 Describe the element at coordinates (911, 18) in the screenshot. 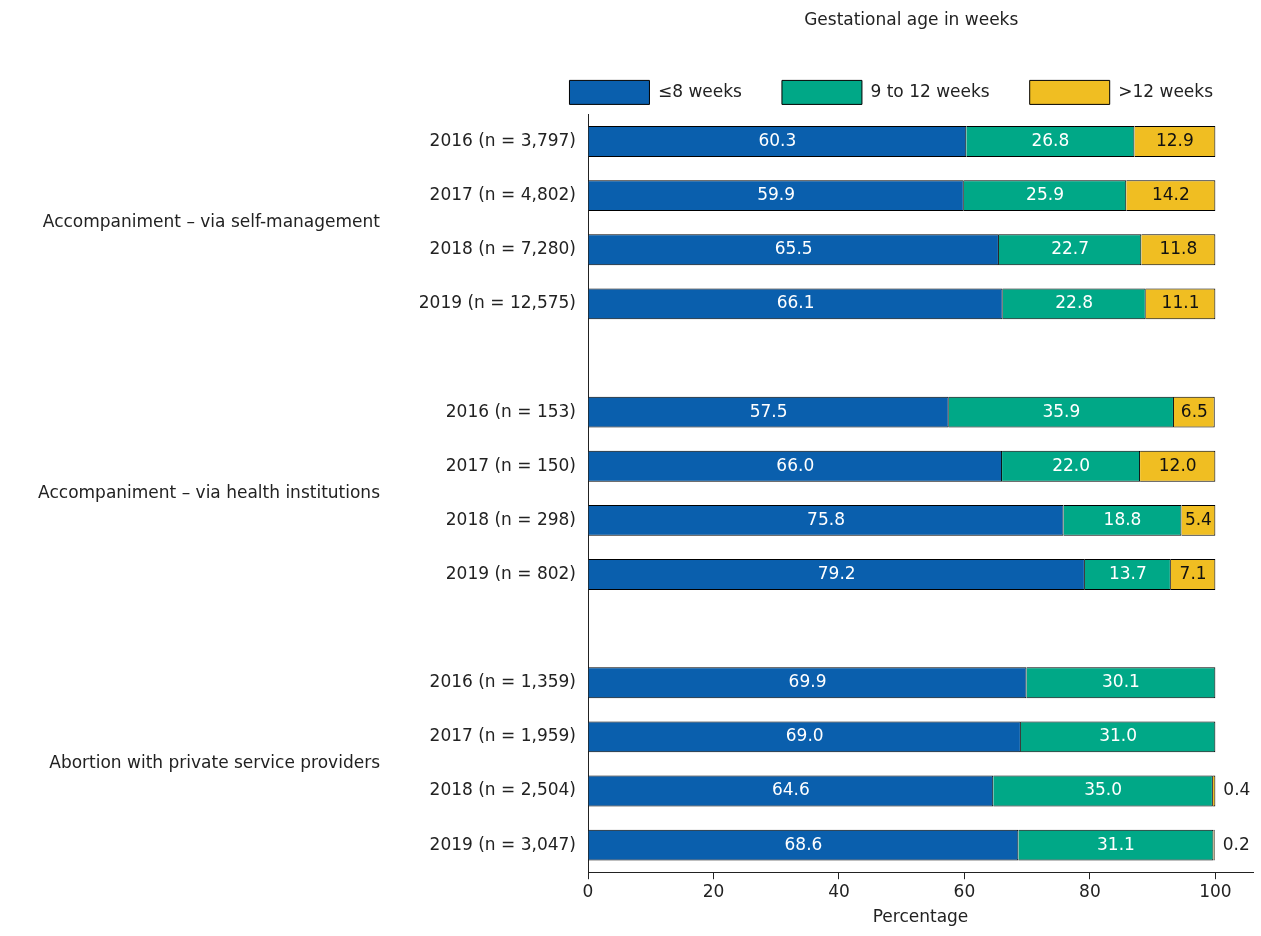

I see `legend-title: Gestational age in weeks` at that location.